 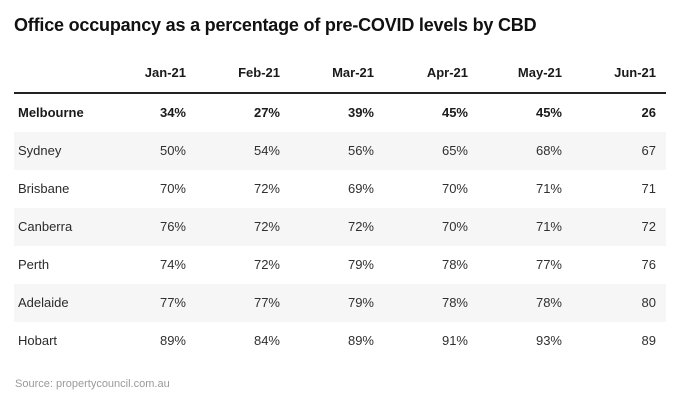 What do you see at coordinates (259, 72) in the screenshot?
I see `column-header: Feb-21` at bounding box center [259, 72].